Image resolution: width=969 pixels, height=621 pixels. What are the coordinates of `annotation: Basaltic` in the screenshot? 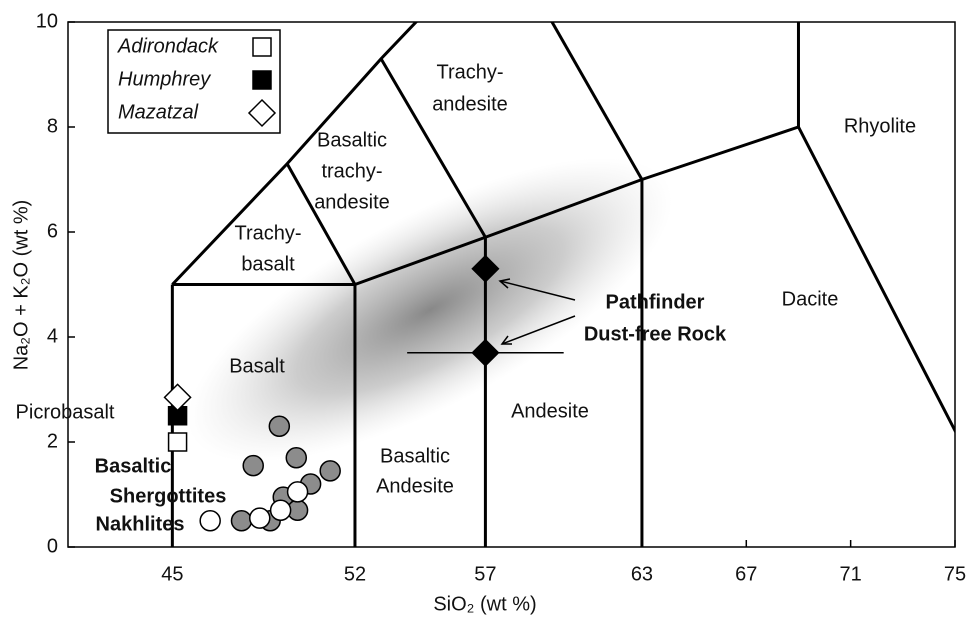 It's located at (133, 466).